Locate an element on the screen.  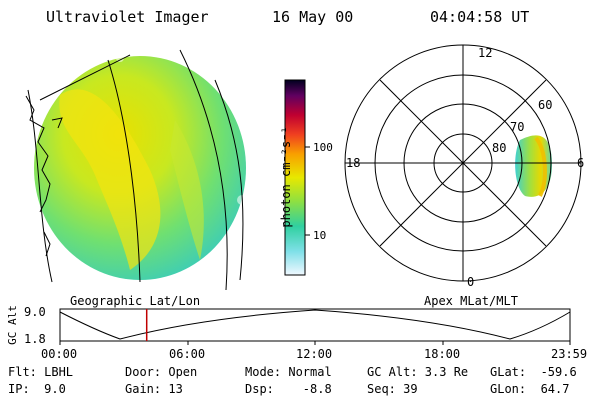
colorbar-tick-10: 10 is located at coordinates (320, 235).